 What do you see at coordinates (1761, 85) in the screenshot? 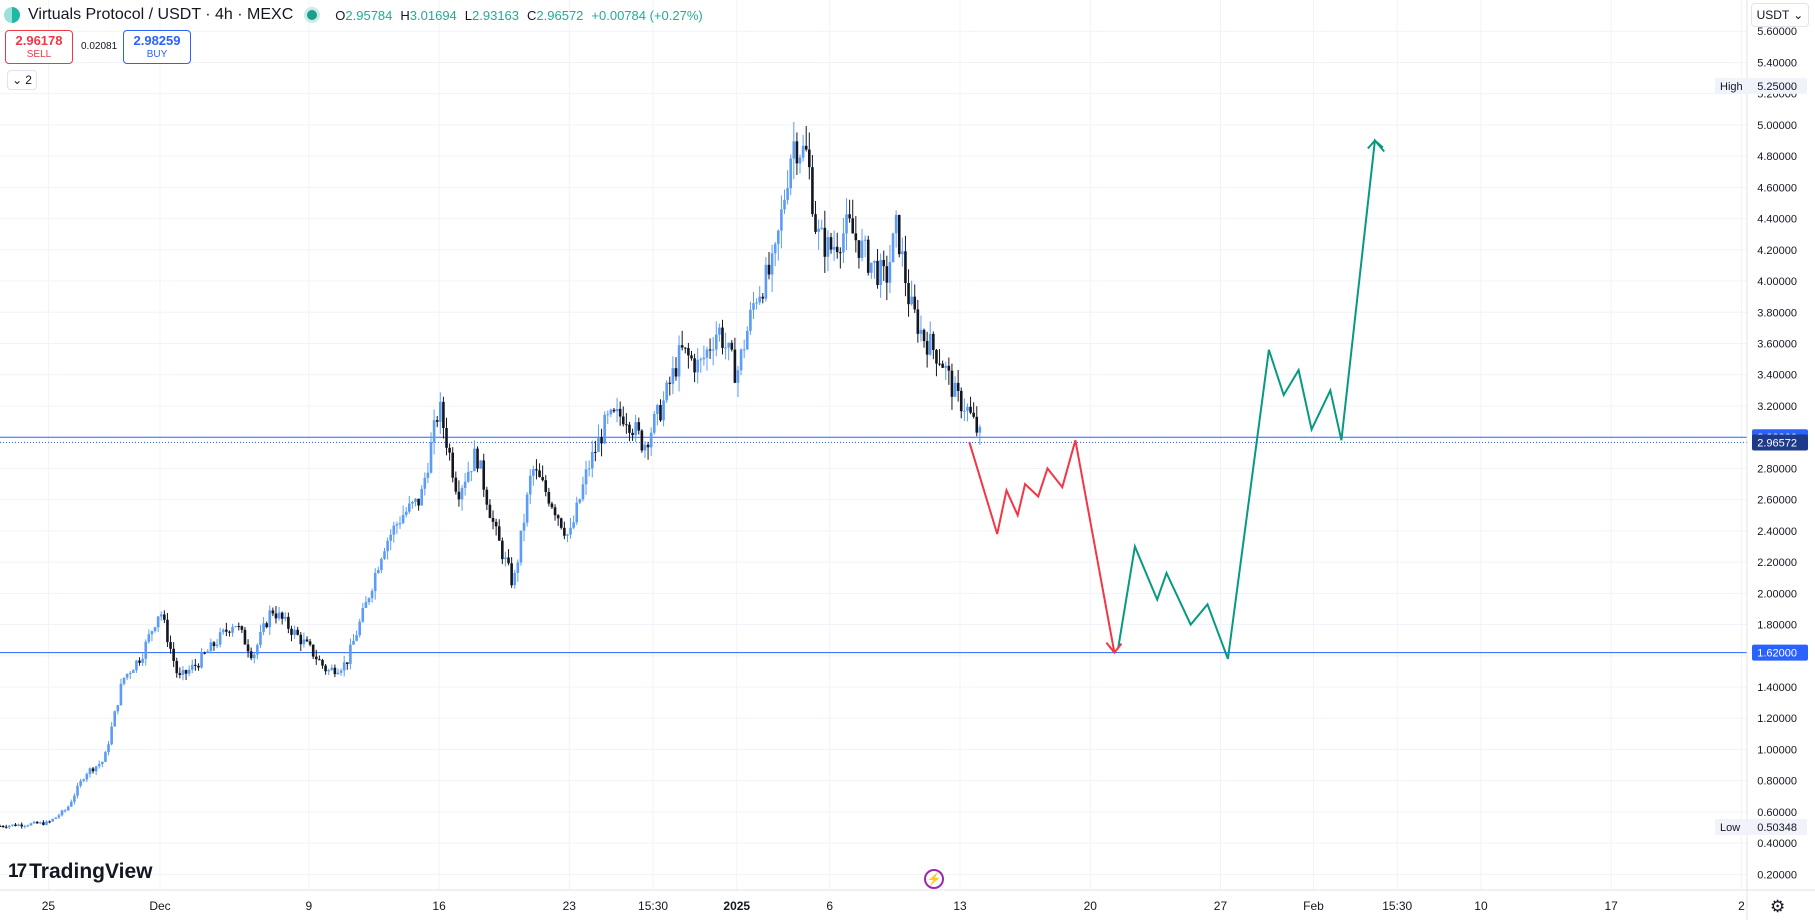
I see `high-tag` at bounding box center [1761, 85].